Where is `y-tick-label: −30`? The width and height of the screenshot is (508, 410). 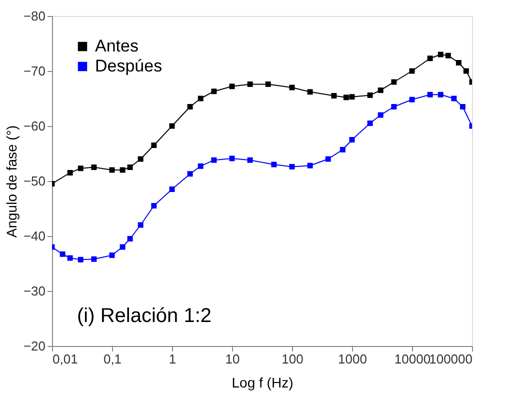
y-tick-label: −30 is located at coordinates (34, 291).